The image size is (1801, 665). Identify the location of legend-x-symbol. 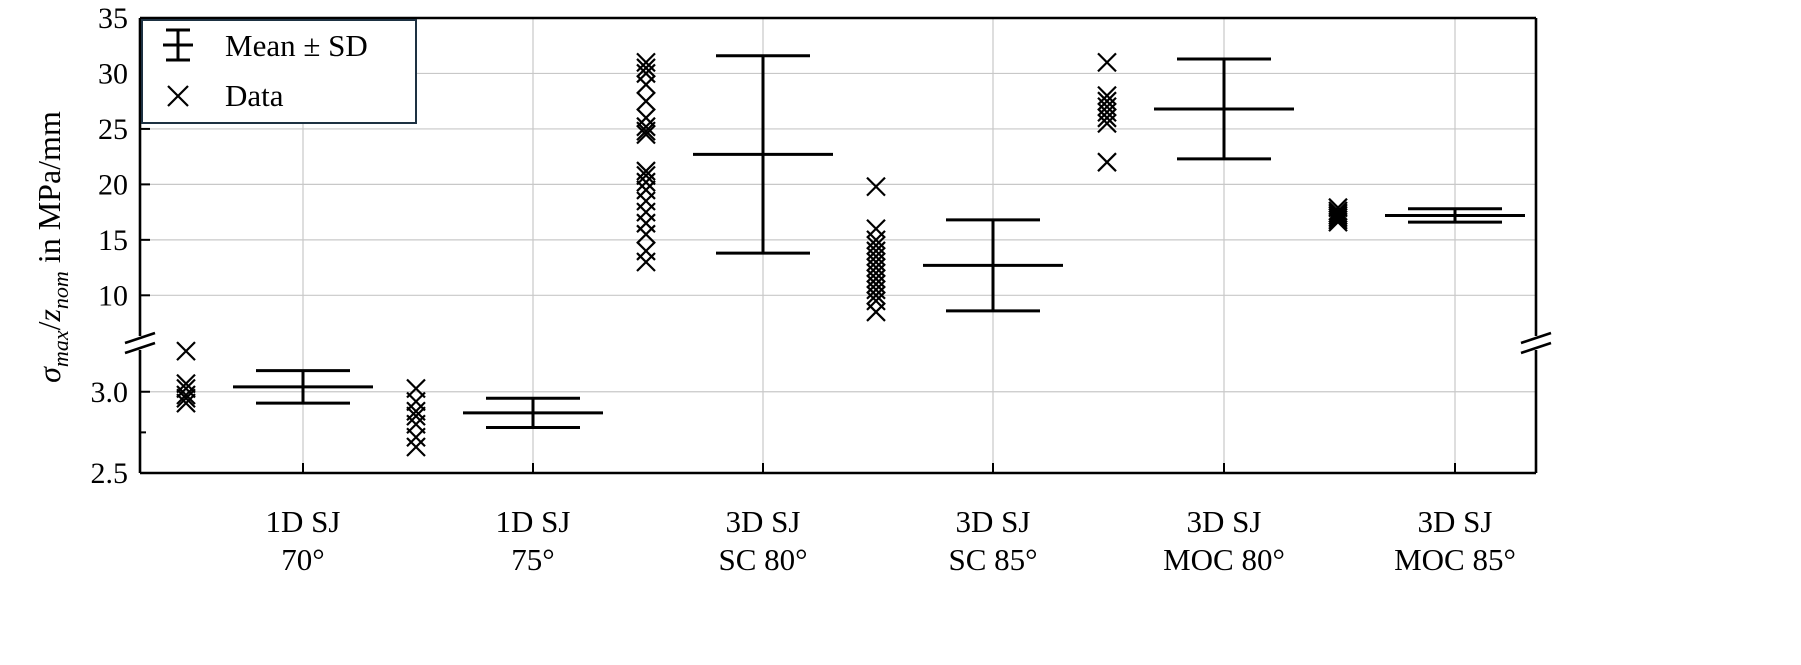
(178, 96).